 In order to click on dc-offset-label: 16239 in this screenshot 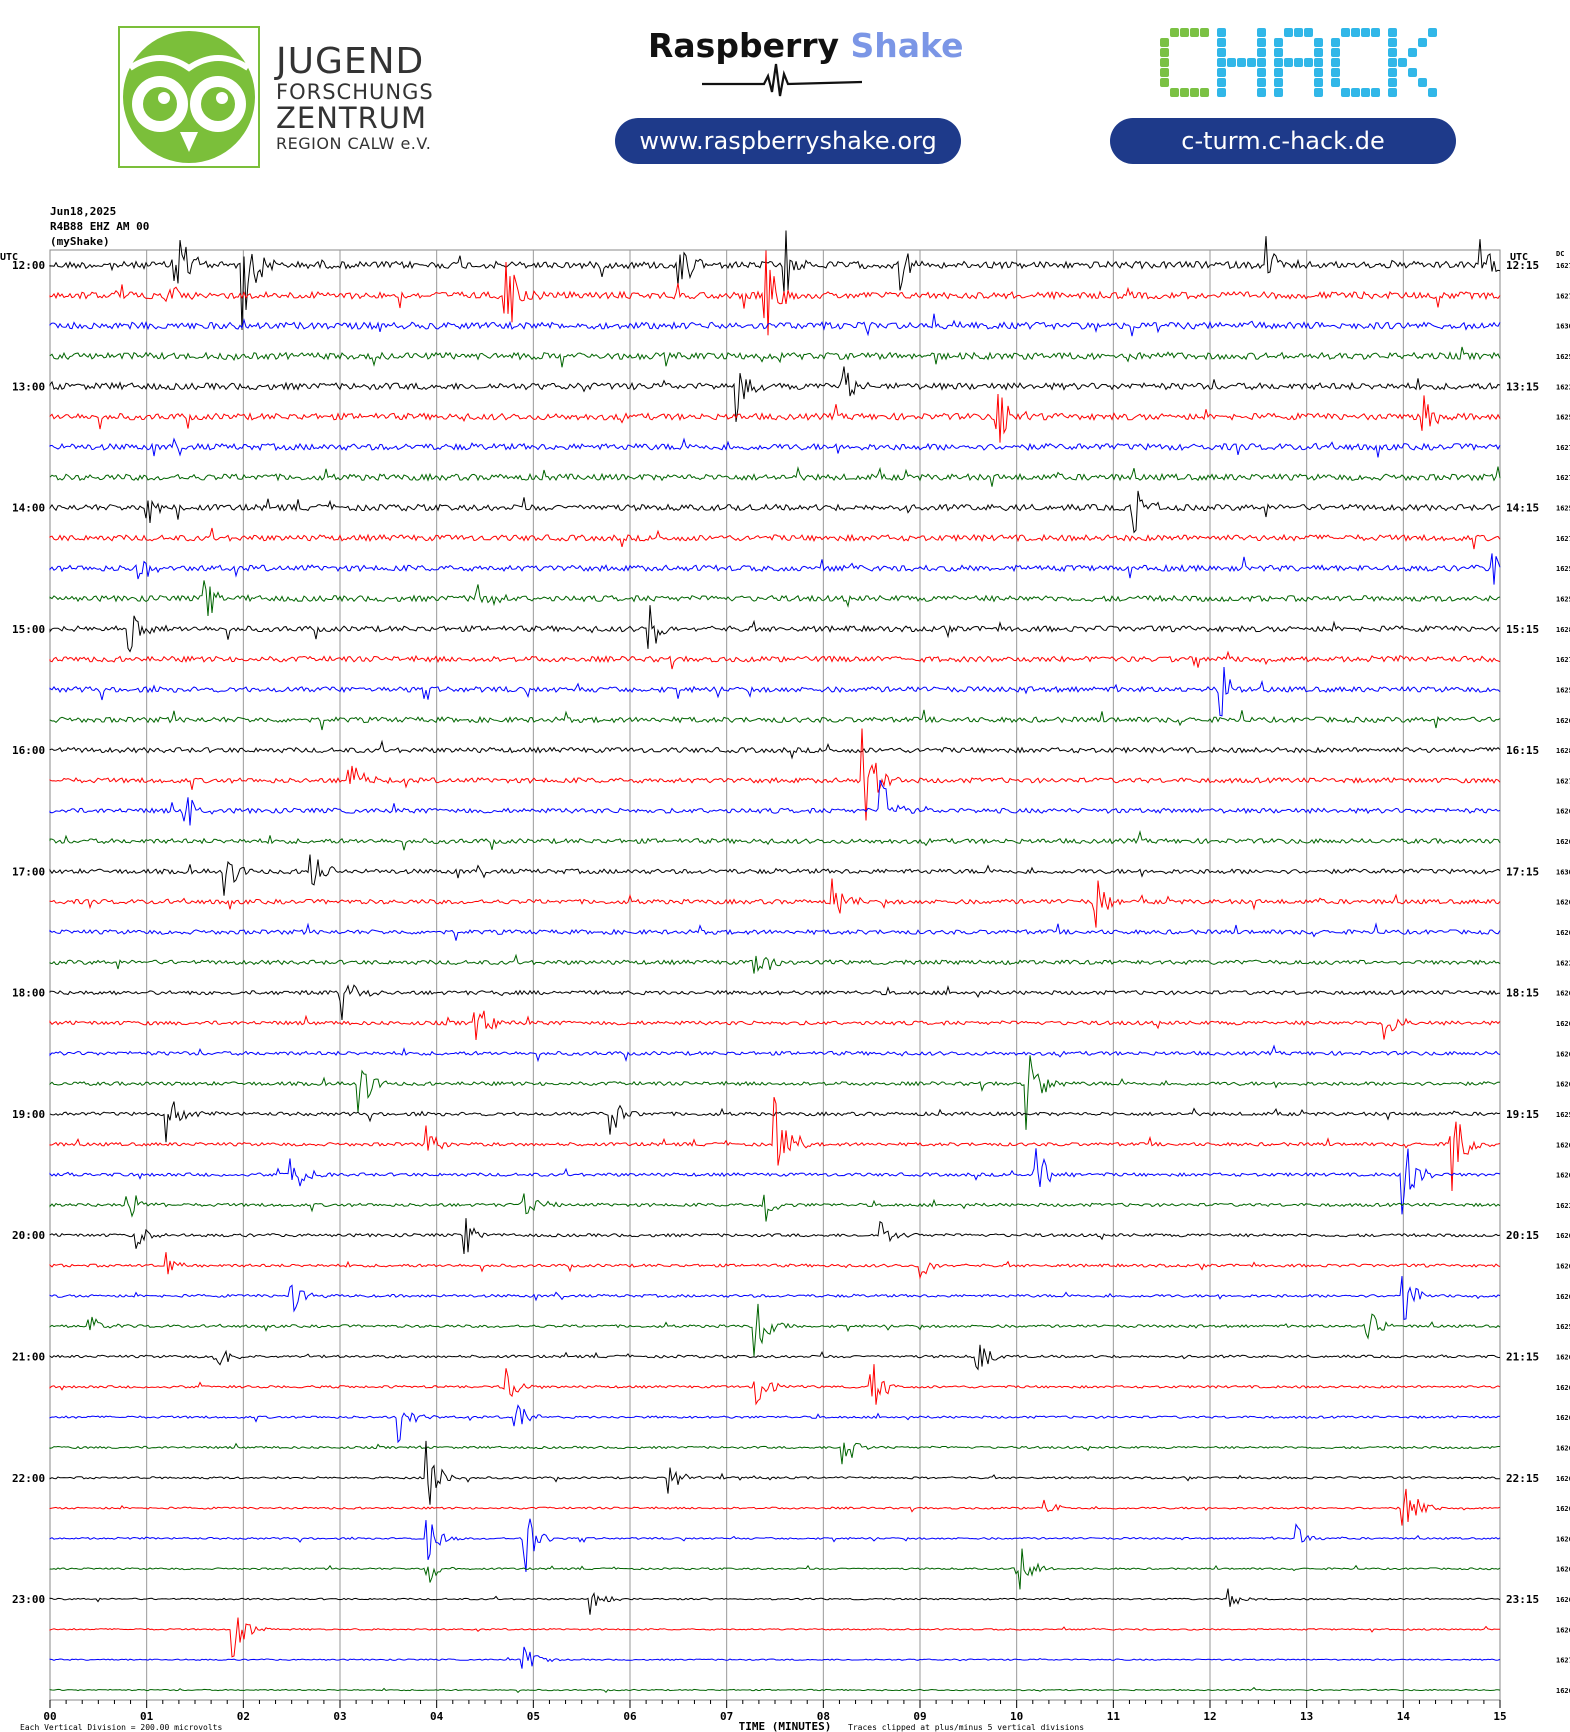, I will do `click(1563, 963)`.